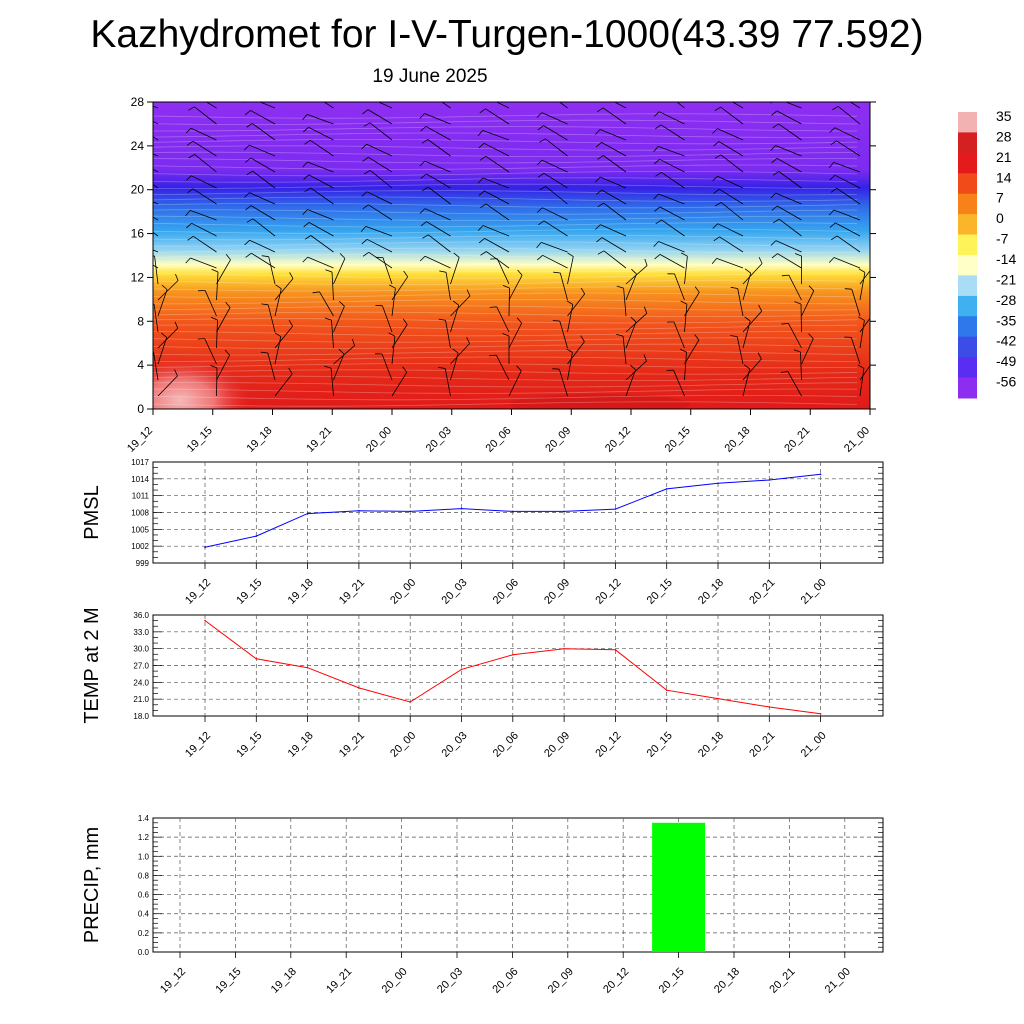 This screenshot has width=1024, height=1024. What do you see at coordinates (141, 496) in the screenshot?
I see `pmsl-y-tick-label: 1011` at bounding box center [141, 496].